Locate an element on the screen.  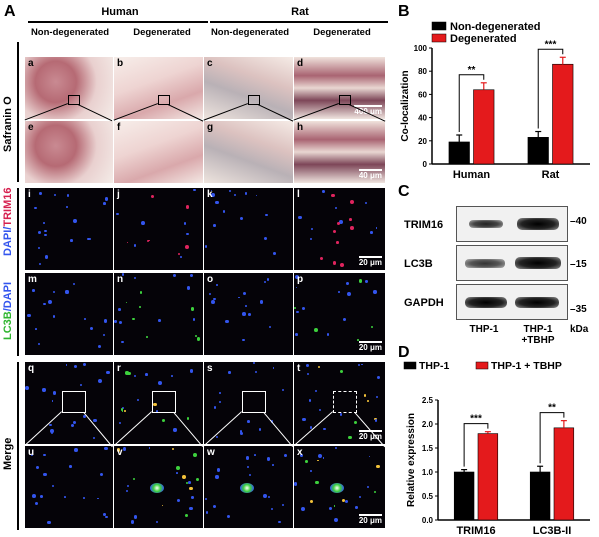
band-gapdh-lane2 is located at coordinates (537, 302).